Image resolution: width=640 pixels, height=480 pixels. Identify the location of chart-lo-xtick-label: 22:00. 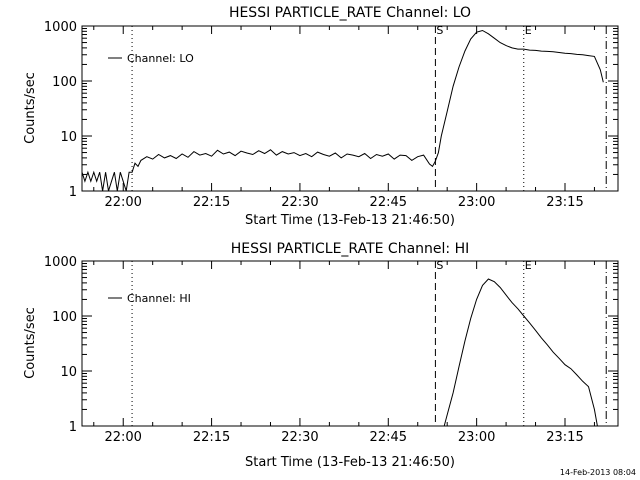
(122, 202).